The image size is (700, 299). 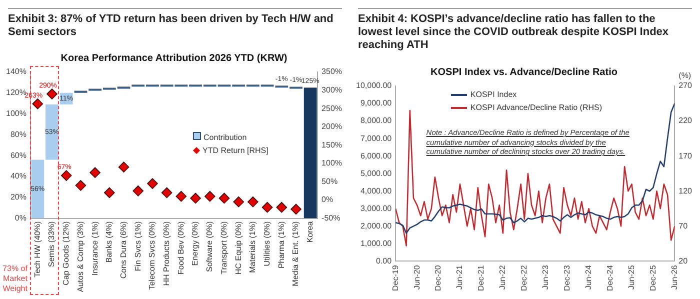 What do you see at coordinates (685, 155) in the screenshot?
I see `y2-tick-label: 170` at bounding box center [685, 155].